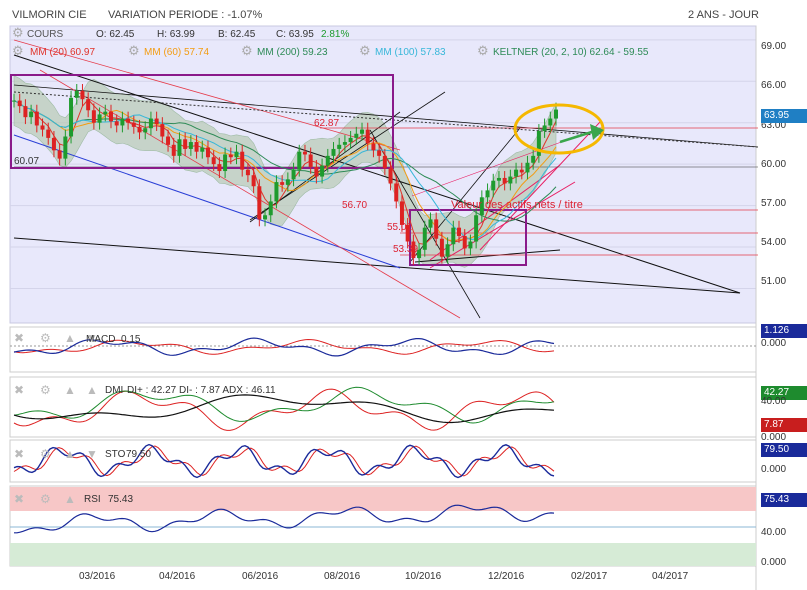 The width and height of the screenshot is (807, 590). What do you see at coordinates (773, 532) in the screenshot?
I see `rsi-tick-40: 40.00` at bounding box center [773, 532].